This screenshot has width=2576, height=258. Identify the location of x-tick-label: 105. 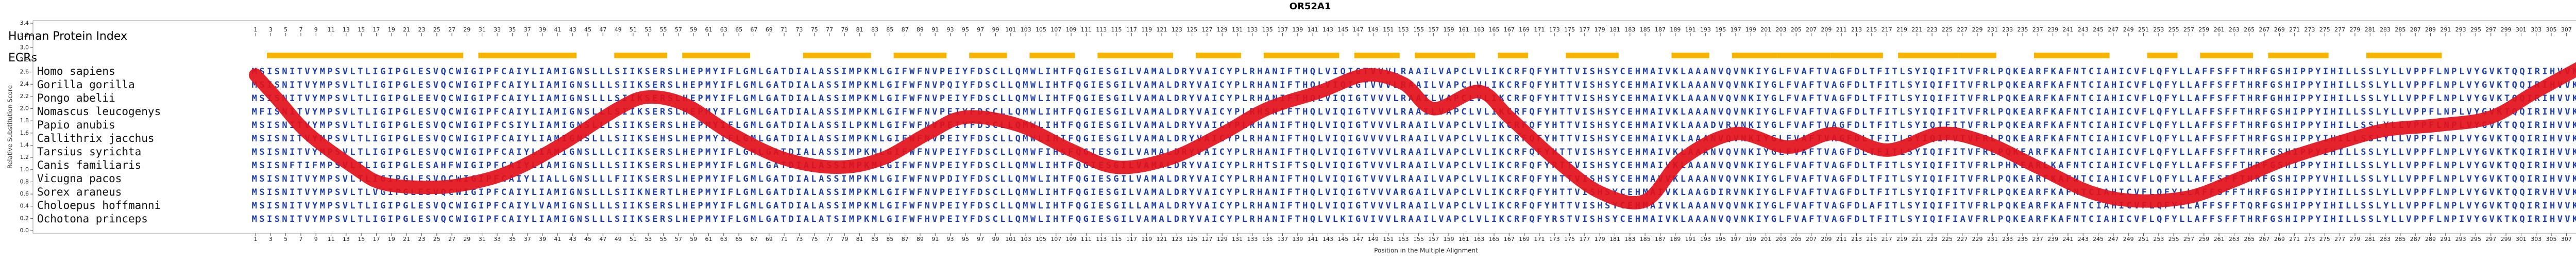
(1041, 239).